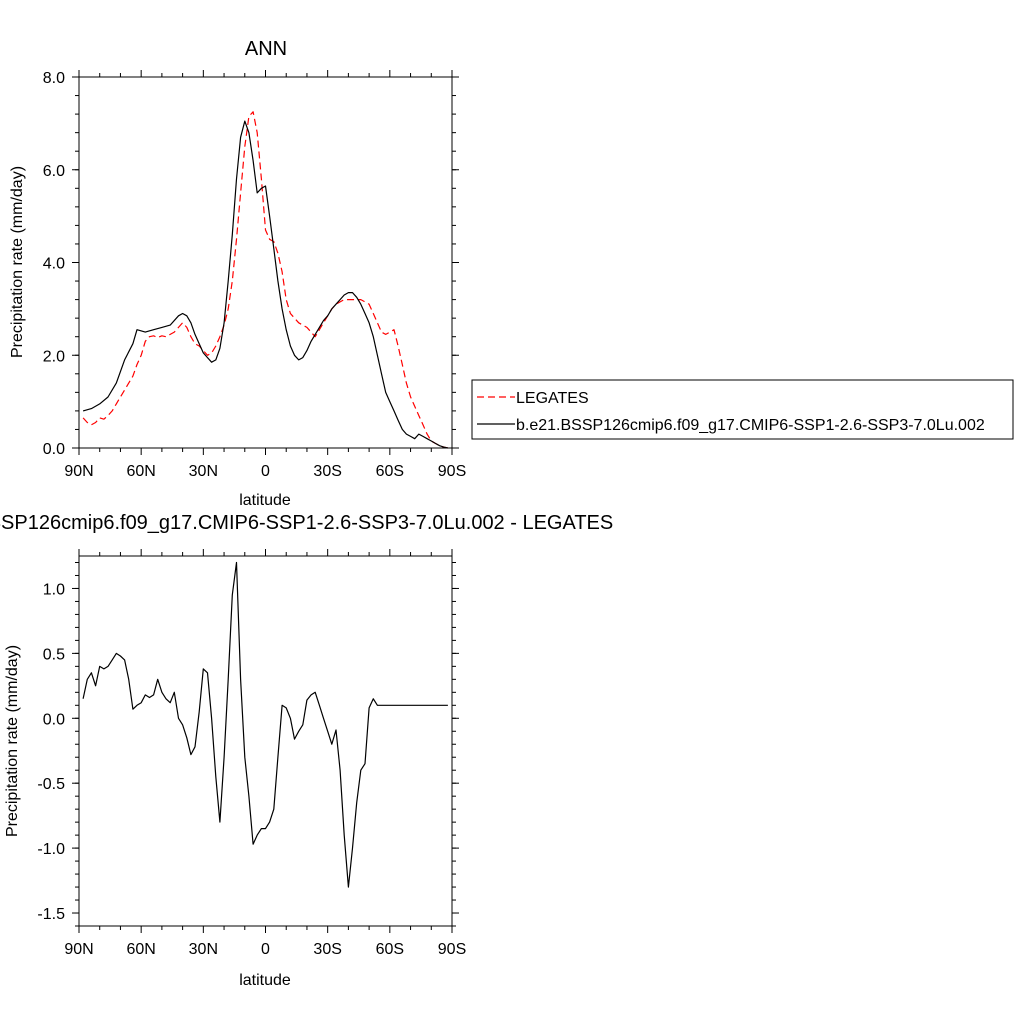 This screenshot has width=1024, height=1024. I want to click on y-tick-label: 8.0, so click(54, 78).